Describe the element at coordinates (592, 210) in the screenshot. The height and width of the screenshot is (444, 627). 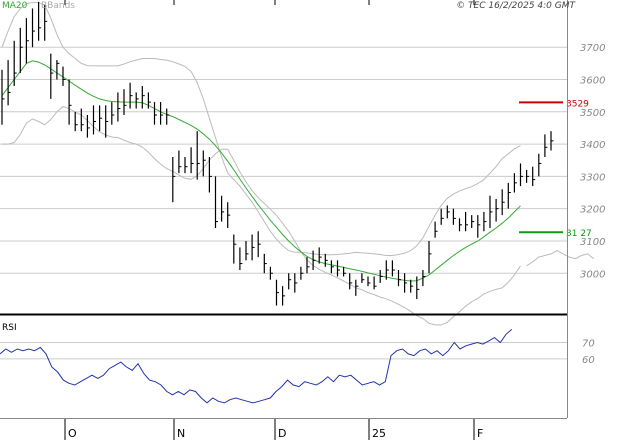
I see `price-tick-label: 3200` at that location.